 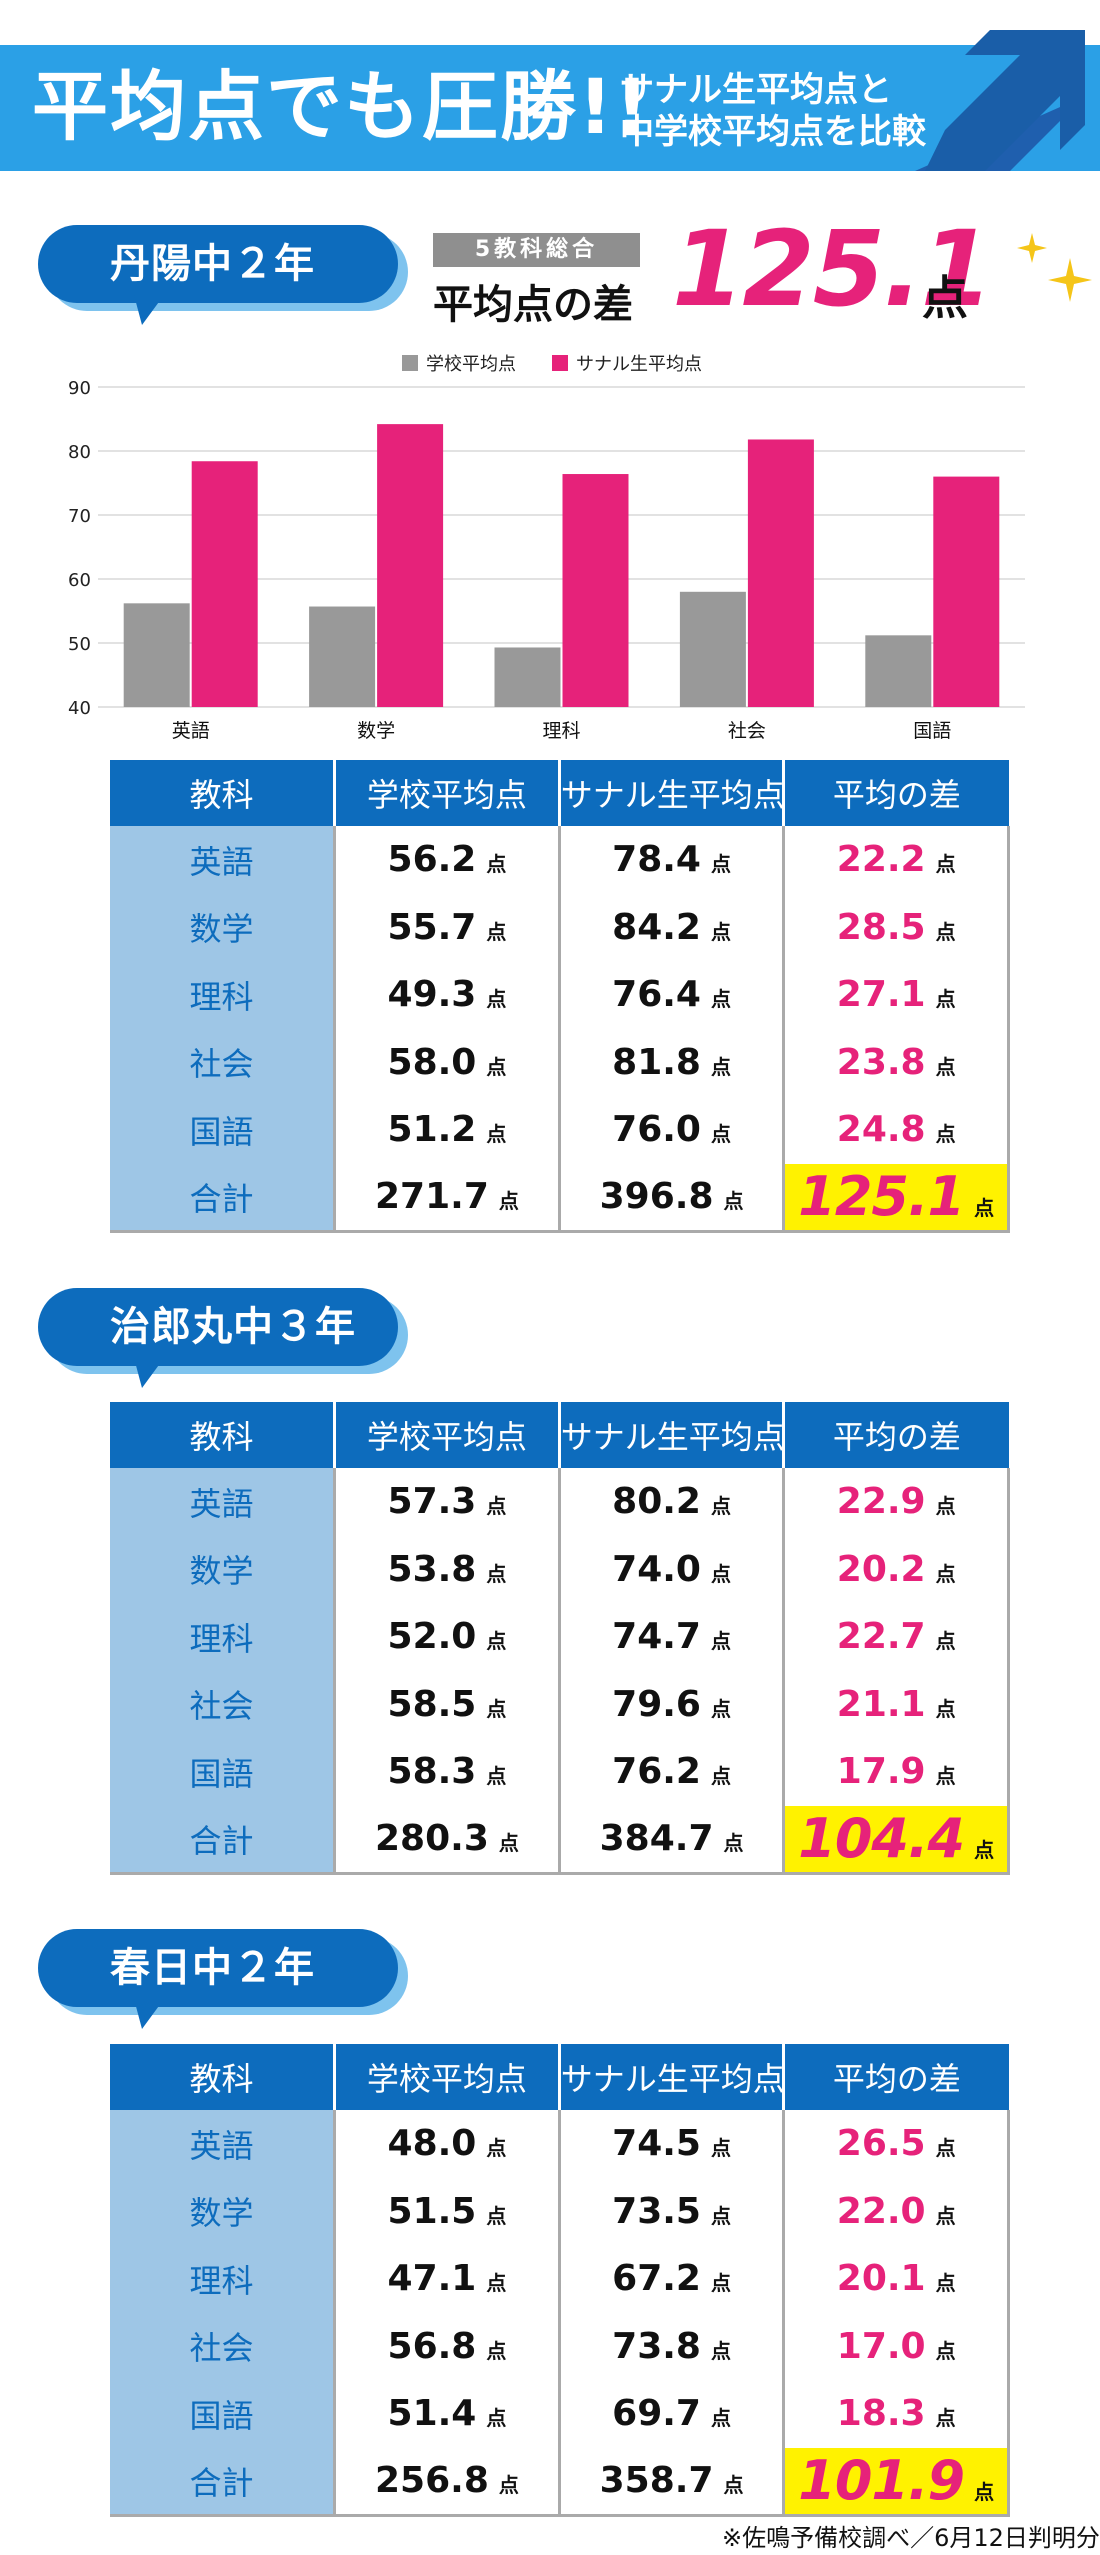 I want to click on school-avg-cell: 57.3 点, so click(x=446, y=1502).